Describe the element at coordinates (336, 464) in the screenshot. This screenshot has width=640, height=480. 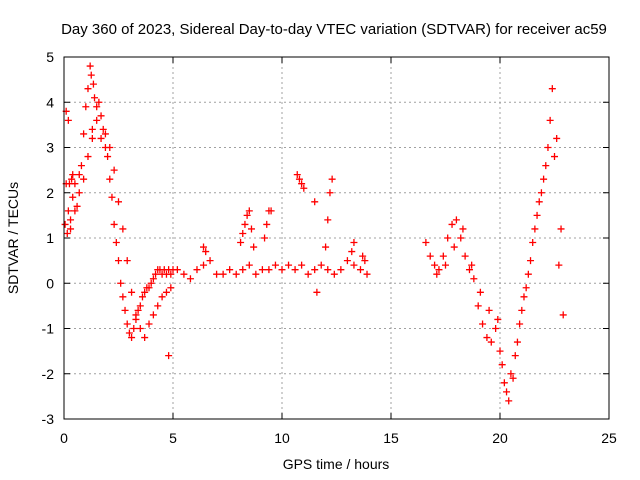
I see `x-axis-label: GPS time / hours` at that location.